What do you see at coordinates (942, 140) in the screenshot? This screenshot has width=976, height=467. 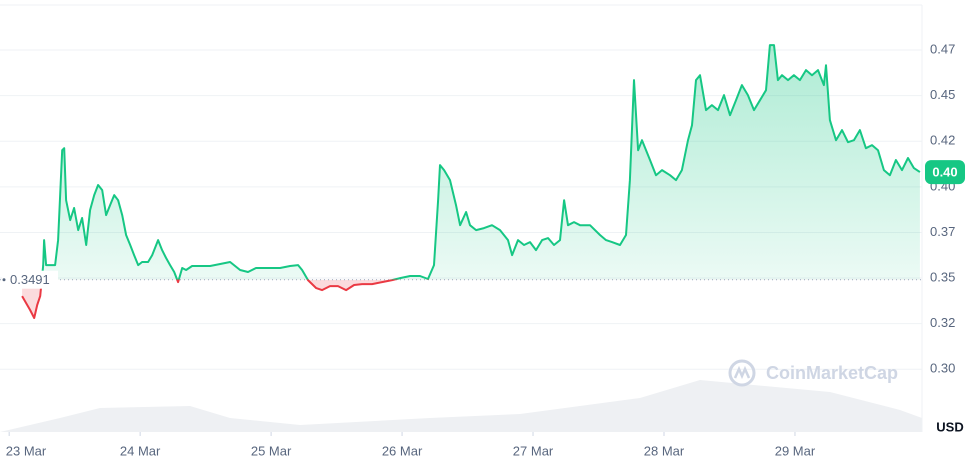 I see `y-tick-label: 0.42` at bounding box center [942, 140].